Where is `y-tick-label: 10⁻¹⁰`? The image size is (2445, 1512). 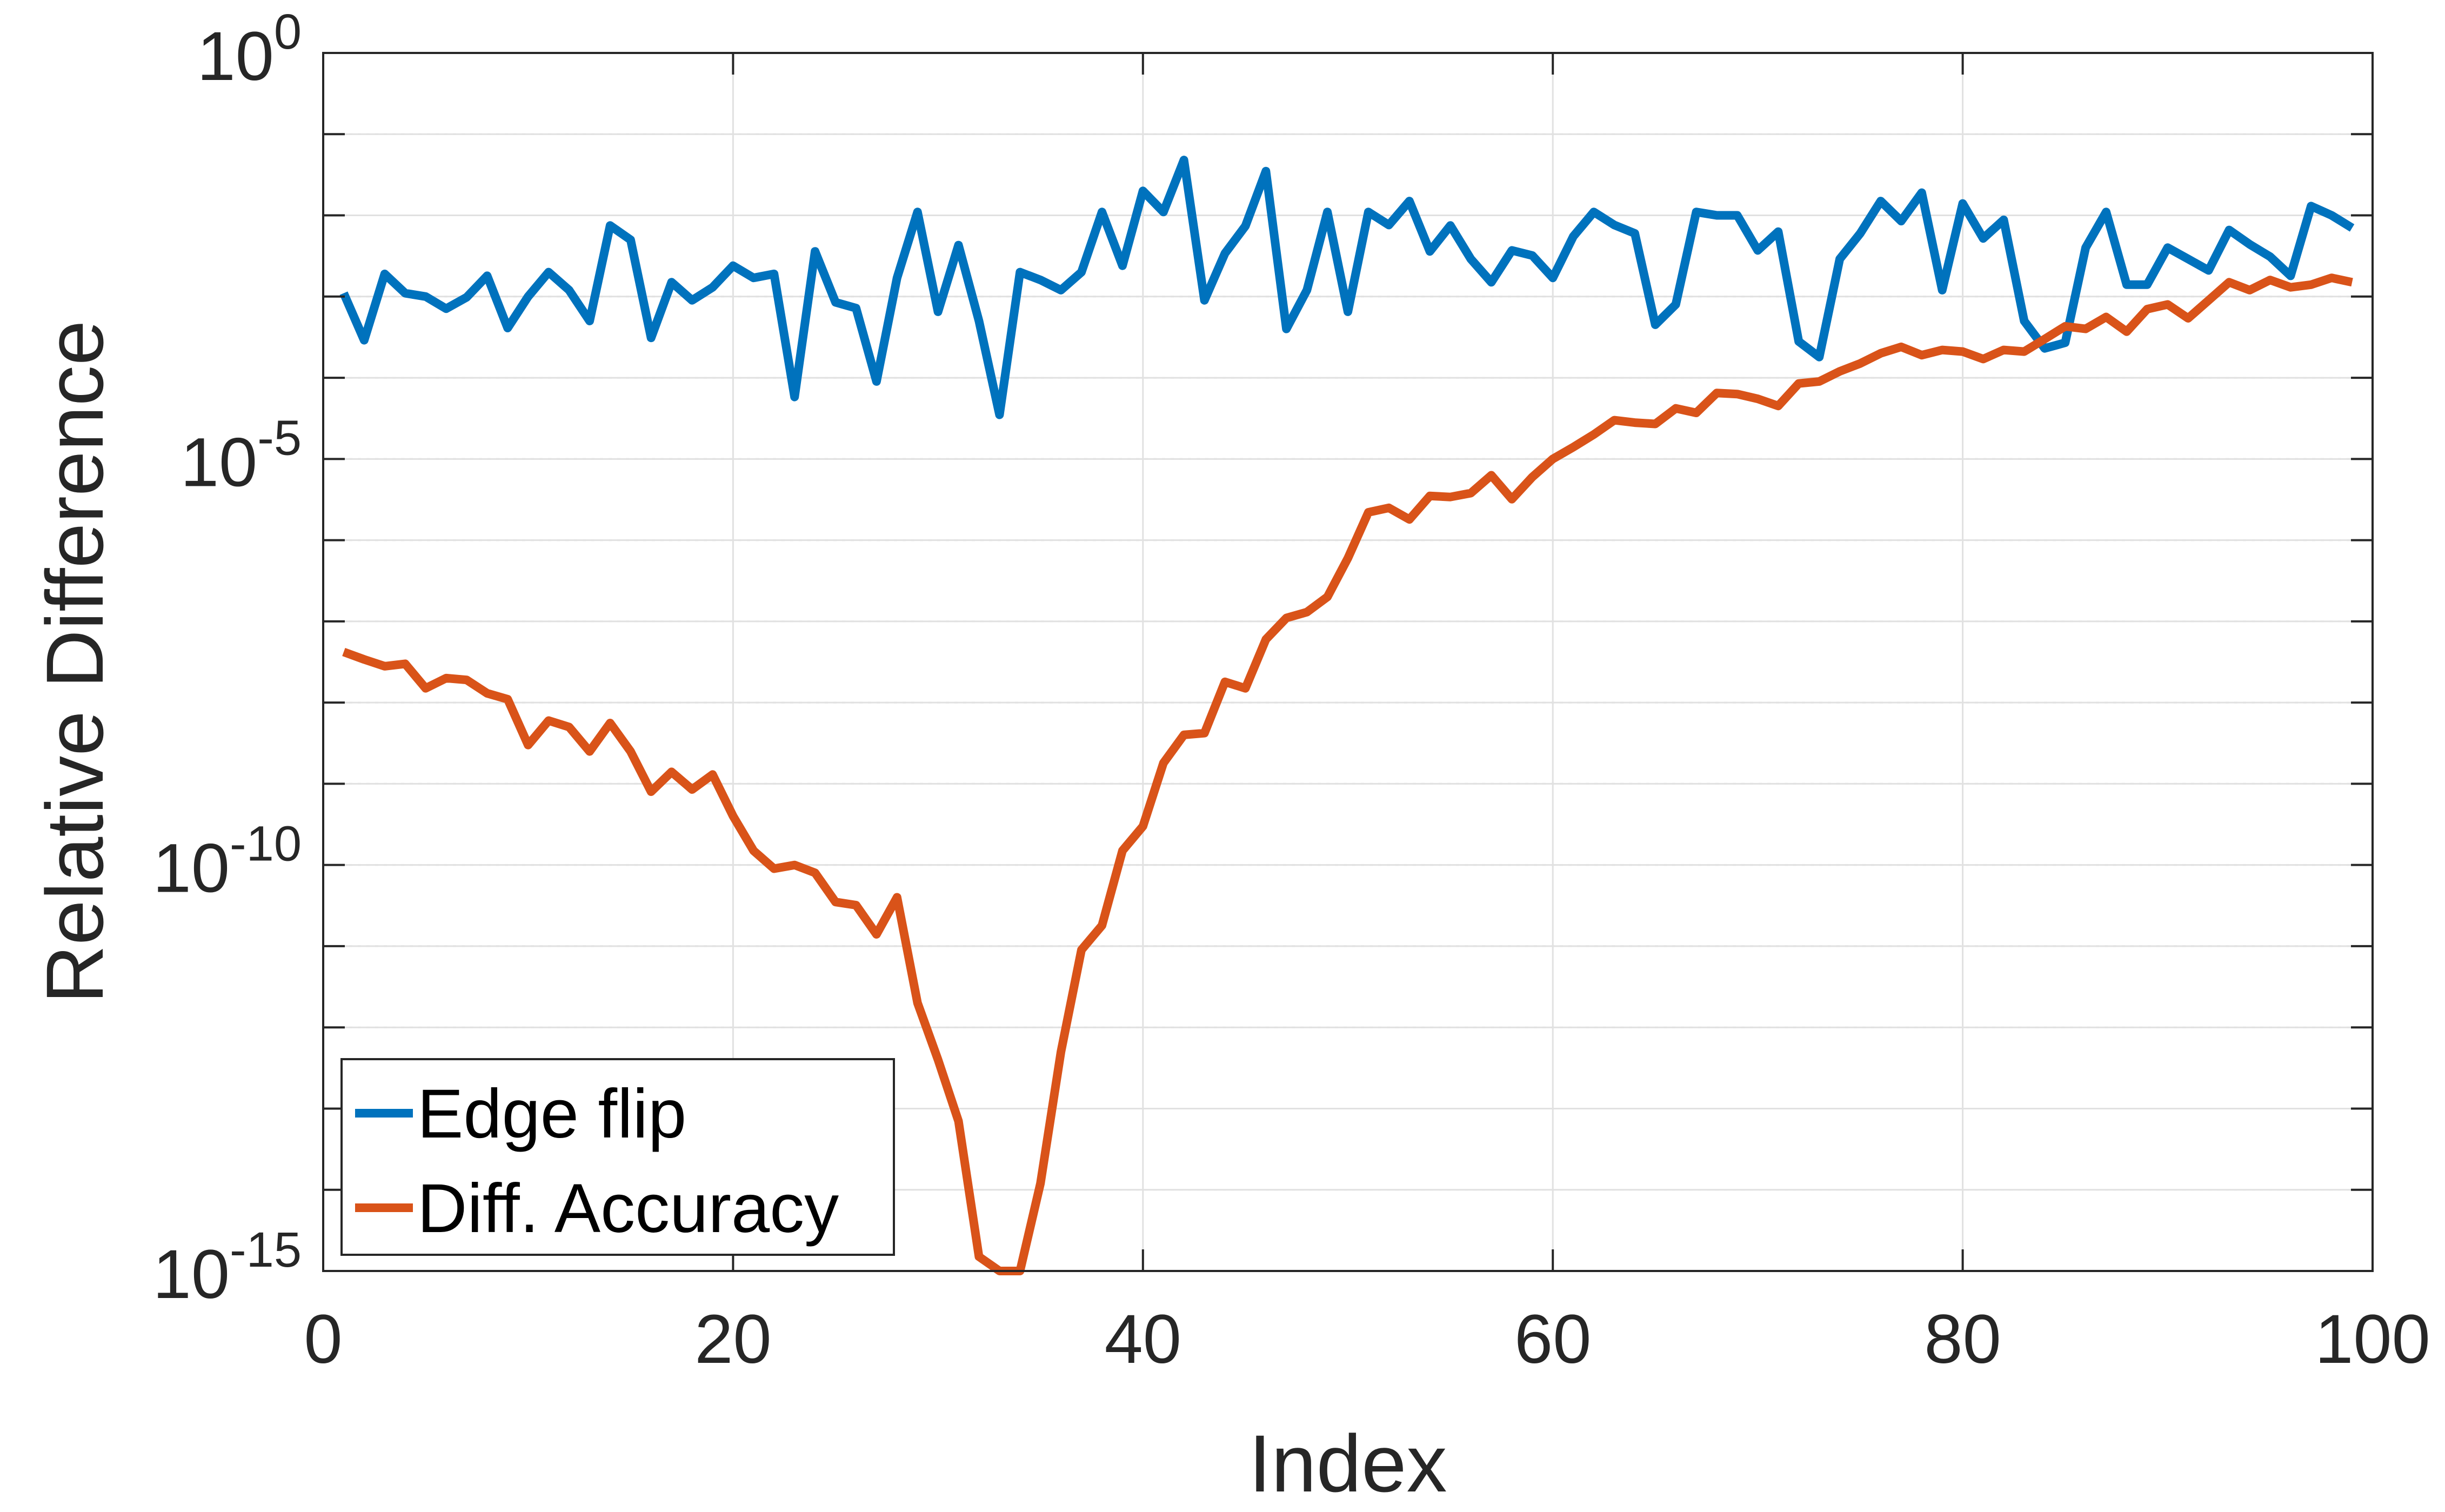 y-tick-label: 10⁻¹⁰ is located at coordinates (227, 862).